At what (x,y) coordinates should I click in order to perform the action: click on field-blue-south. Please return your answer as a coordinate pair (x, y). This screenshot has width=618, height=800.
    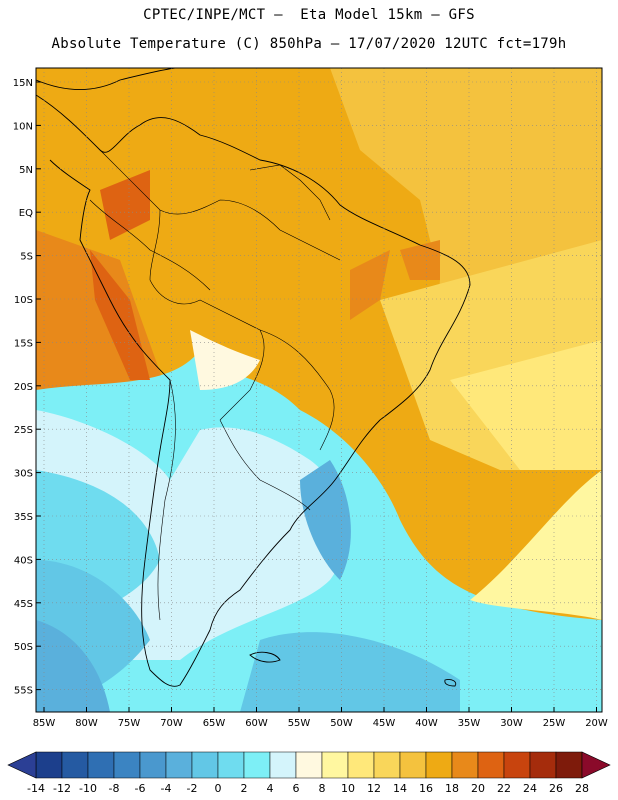
    Looking at the image, I should click on (350, 672).